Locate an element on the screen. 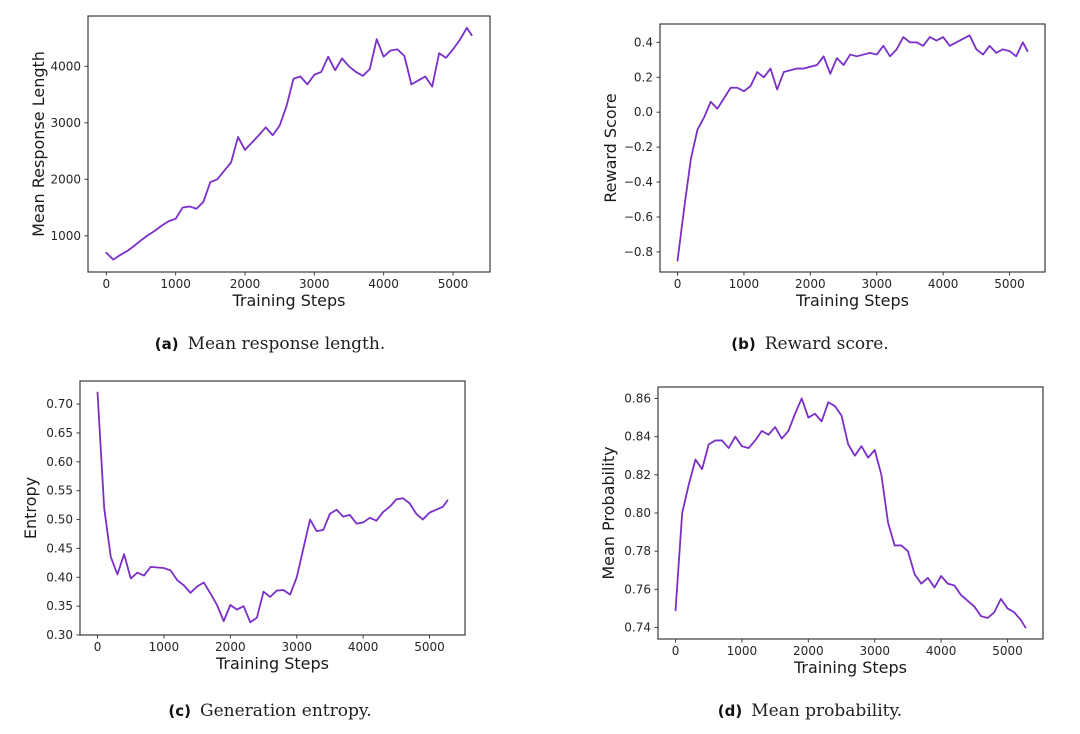  y-tick-label: 3000 is located at coordinates (65, 123).